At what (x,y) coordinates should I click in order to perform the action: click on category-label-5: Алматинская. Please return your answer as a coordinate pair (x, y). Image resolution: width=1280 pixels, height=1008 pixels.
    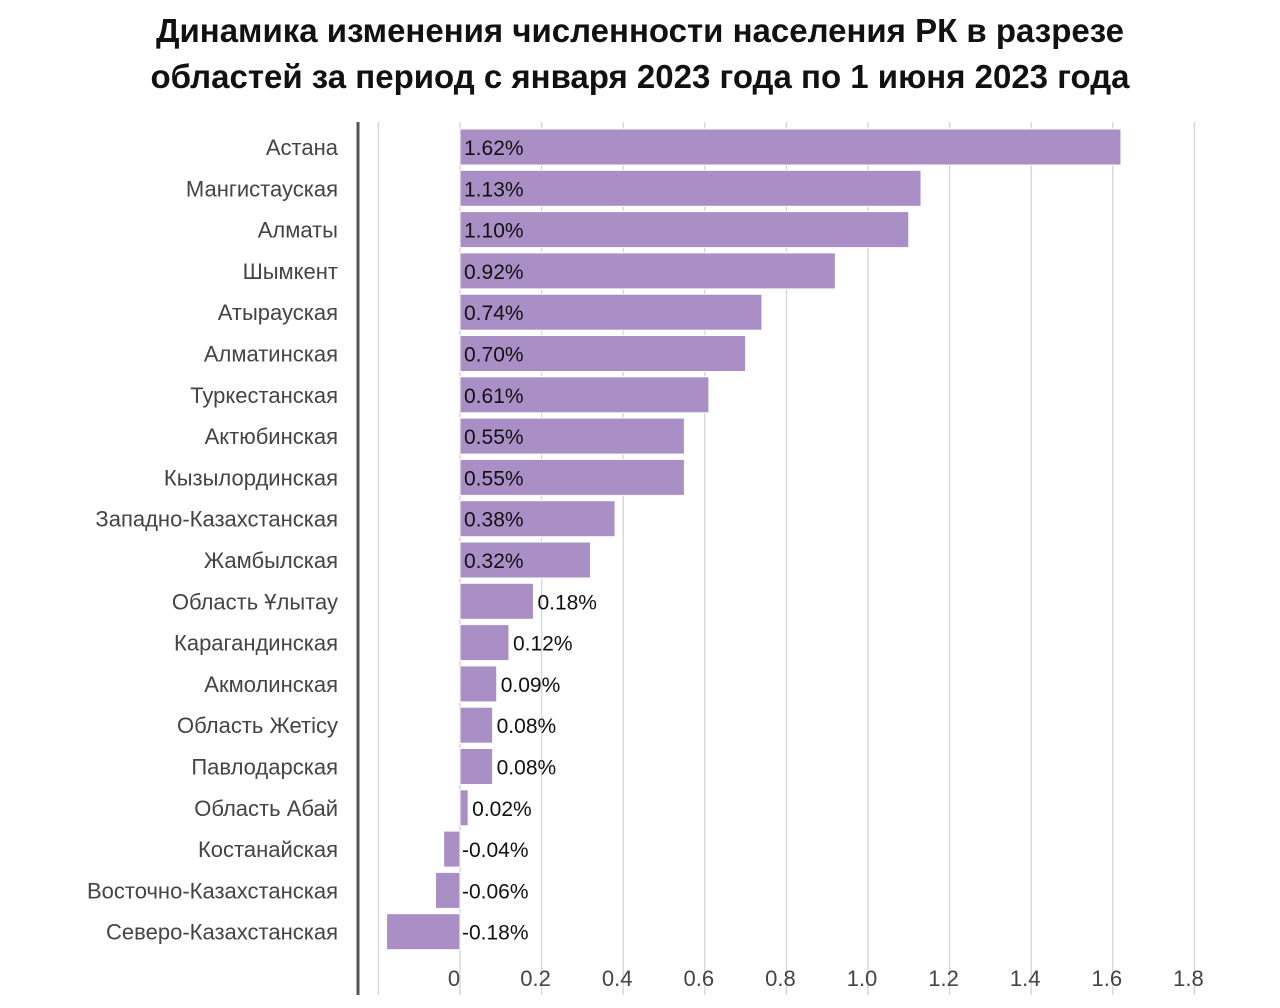
    Looking at the image, I should click on (271, 354).